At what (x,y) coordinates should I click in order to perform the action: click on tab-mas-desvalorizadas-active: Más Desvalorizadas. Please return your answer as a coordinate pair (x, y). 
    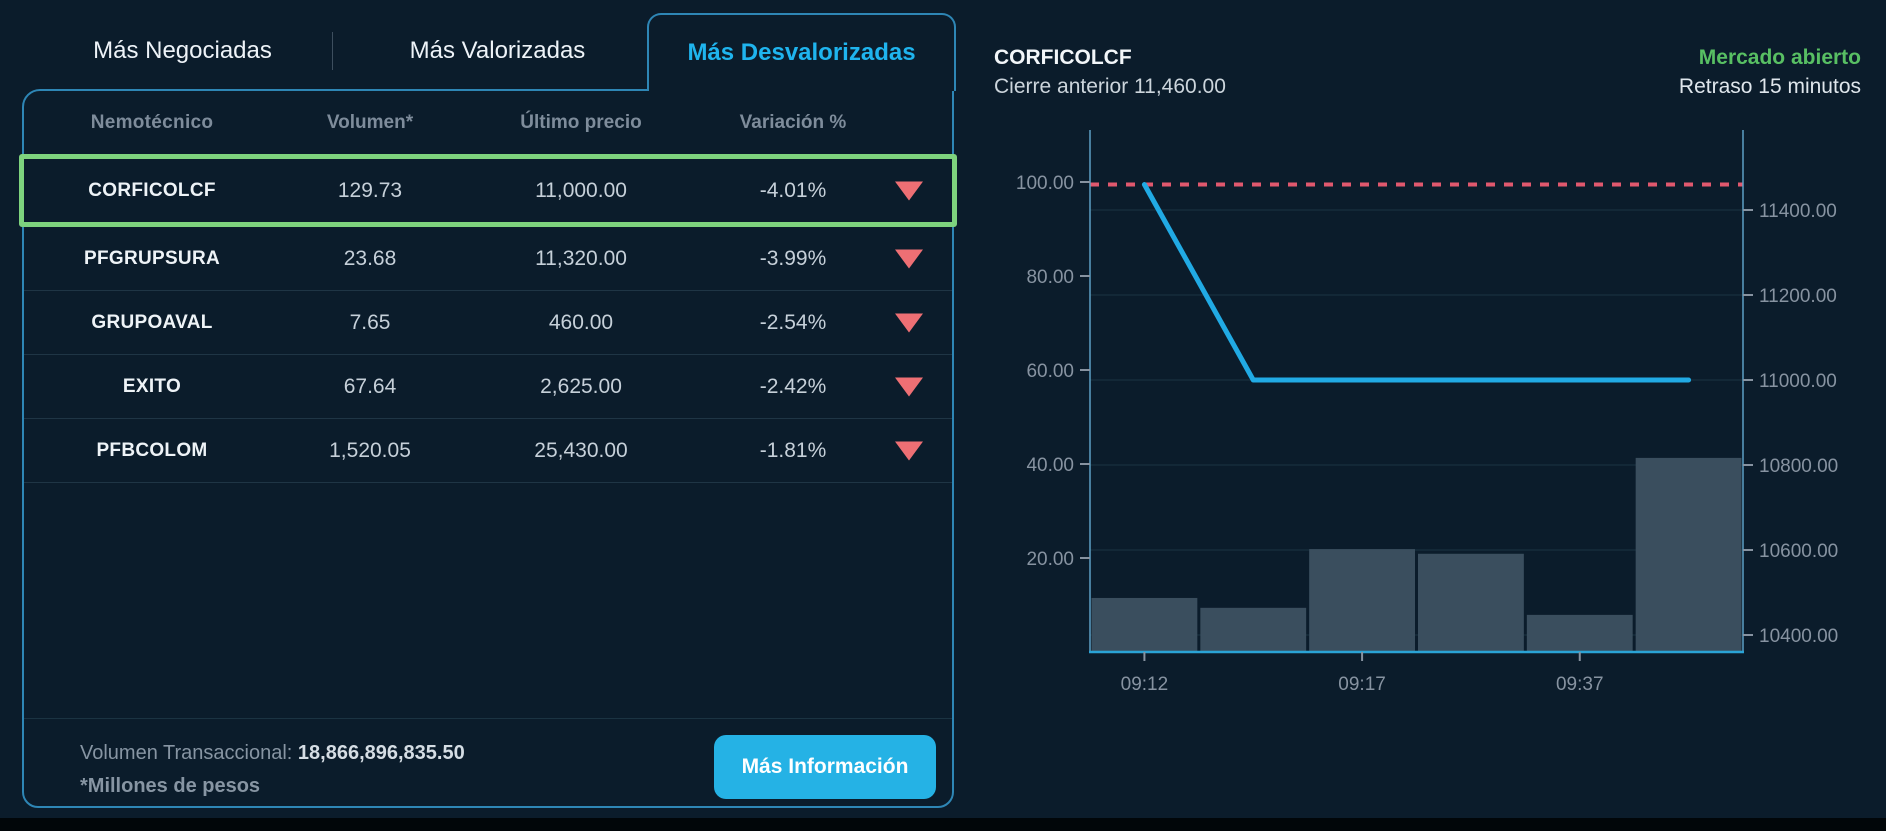
    Looking at the image, I should click on (801, 52).